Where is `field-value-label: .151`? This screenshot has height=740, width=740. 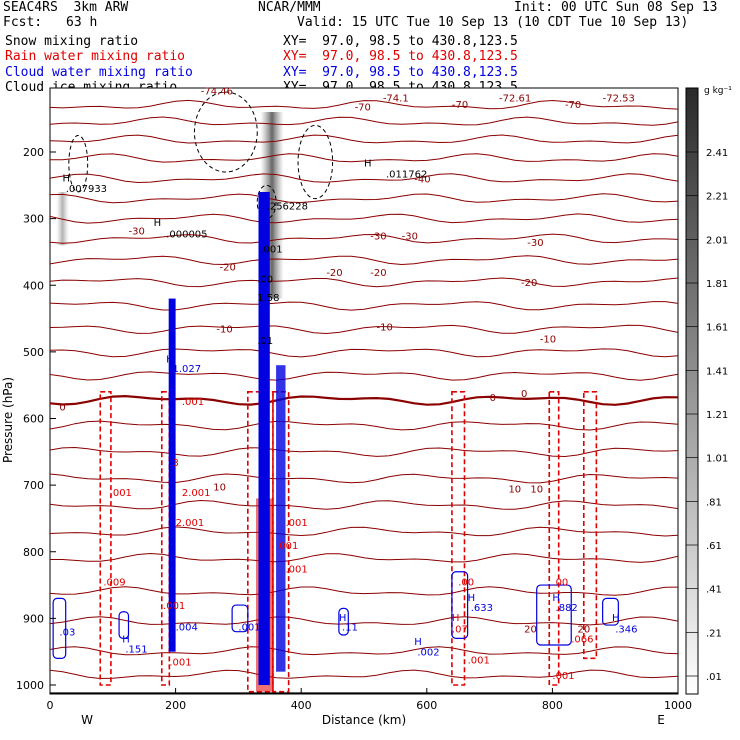 field-value-label: .151 is located at coordinates (136, 649).